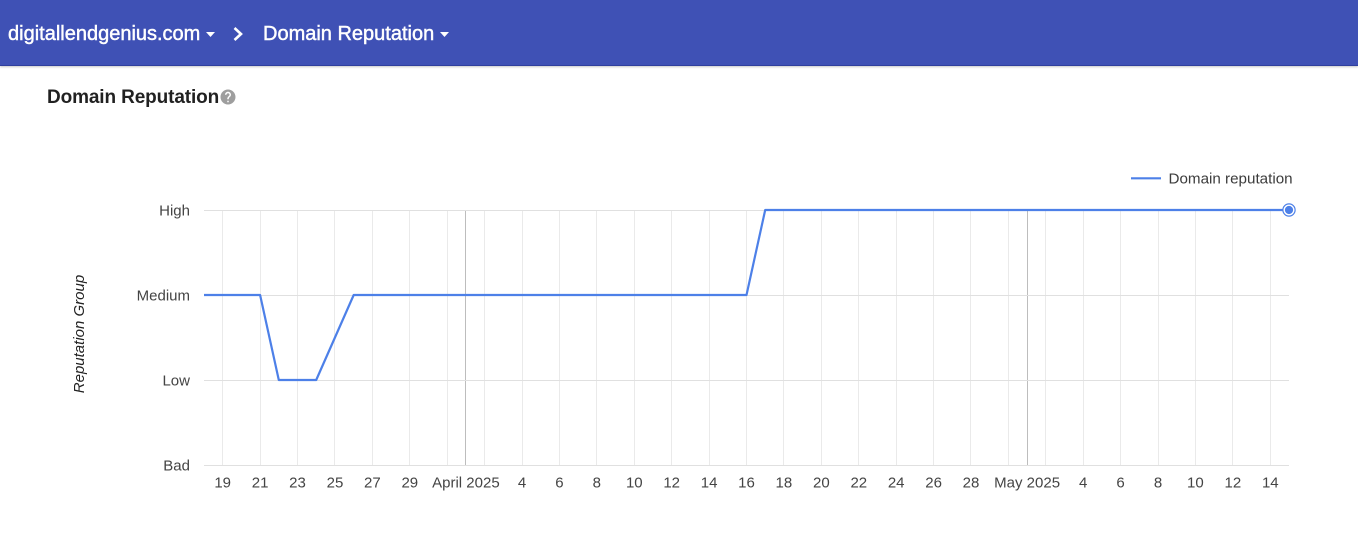 This screenshot has width=1358, height=533. I want to click on svg-text: 27, so click(372, 483).